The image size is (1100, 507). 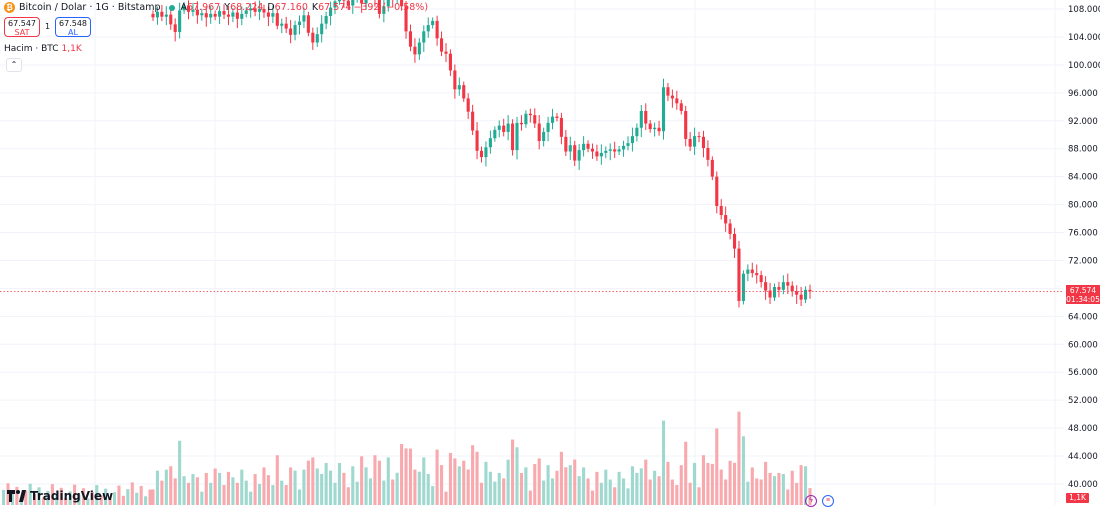 I want to click on event-flag-icon: ≡, so click(x=828, y=501).